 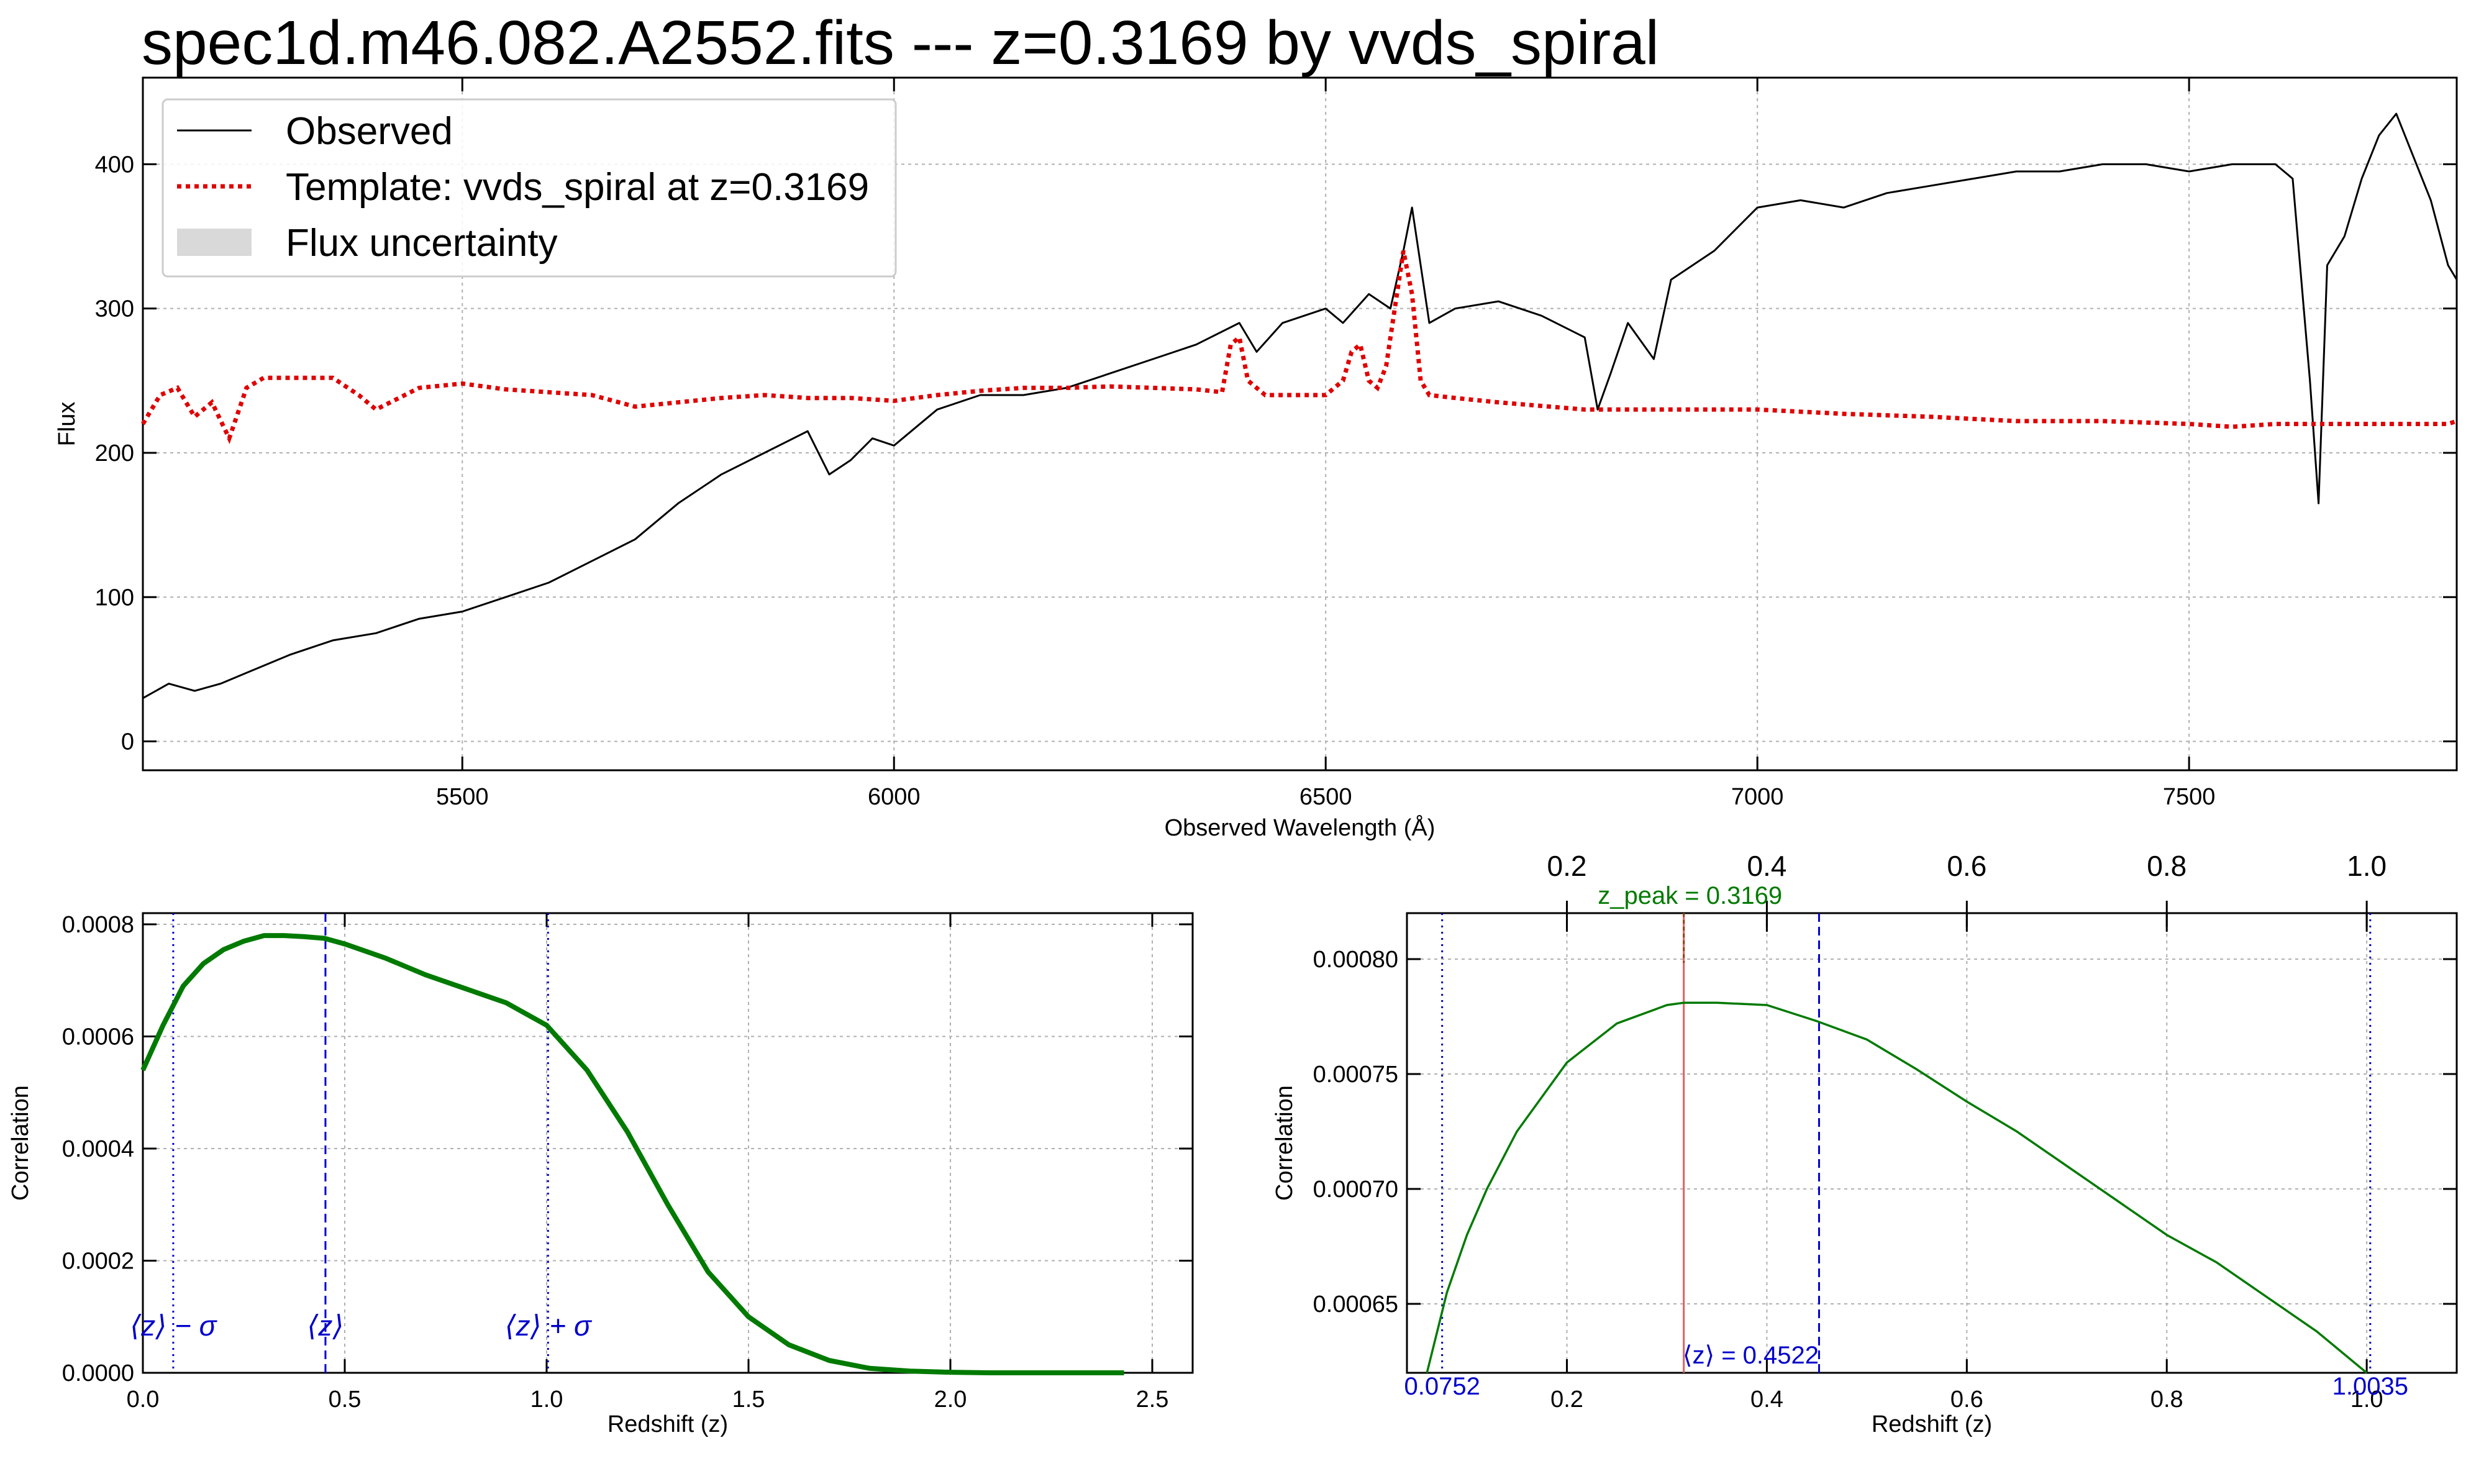 What do you see at coordinates (1567, 866) in the screenshot?
I see `top-x-tick-label: 0.2` at bounding box center [1567, 866].